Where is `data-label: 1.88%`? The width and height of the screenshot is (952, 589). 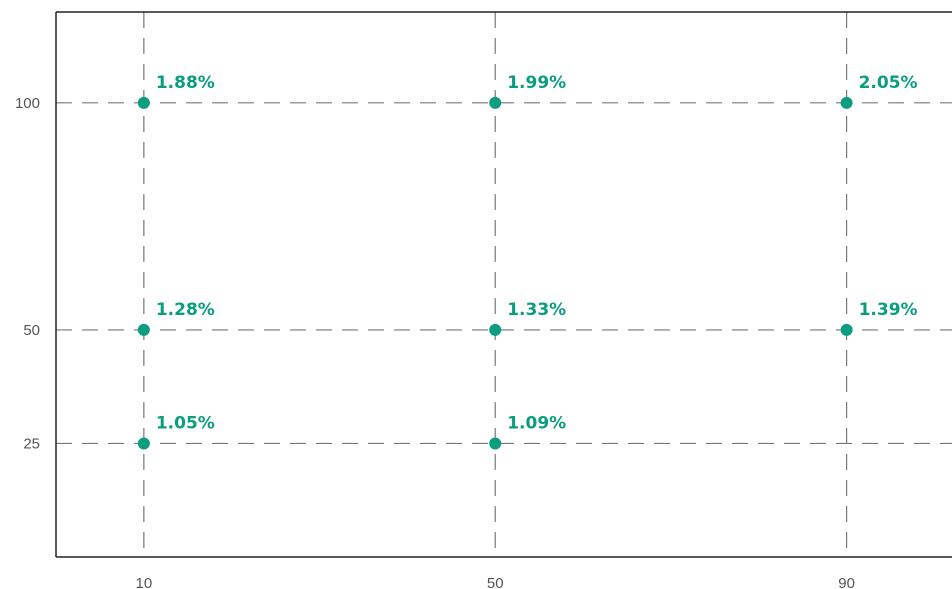 data-label: 1.88% is located at coordinates (185, 83).